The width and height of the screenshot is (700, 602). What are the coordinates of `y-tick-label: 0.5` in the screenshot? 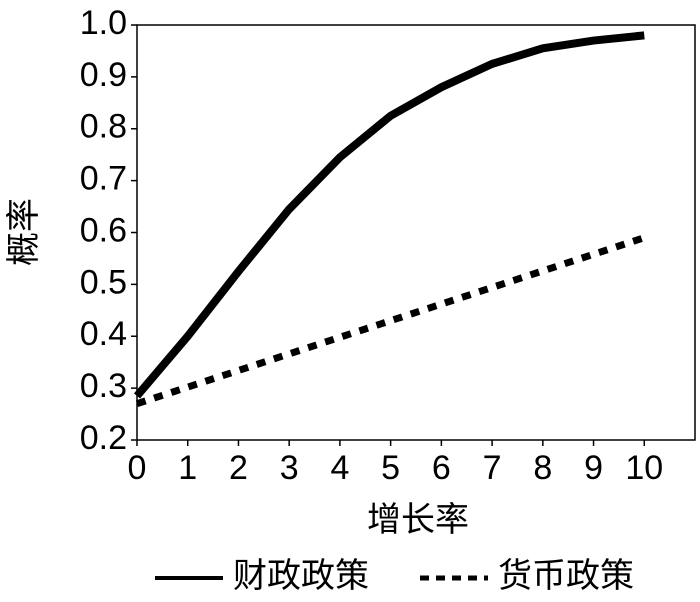 It's located at (103, 282).